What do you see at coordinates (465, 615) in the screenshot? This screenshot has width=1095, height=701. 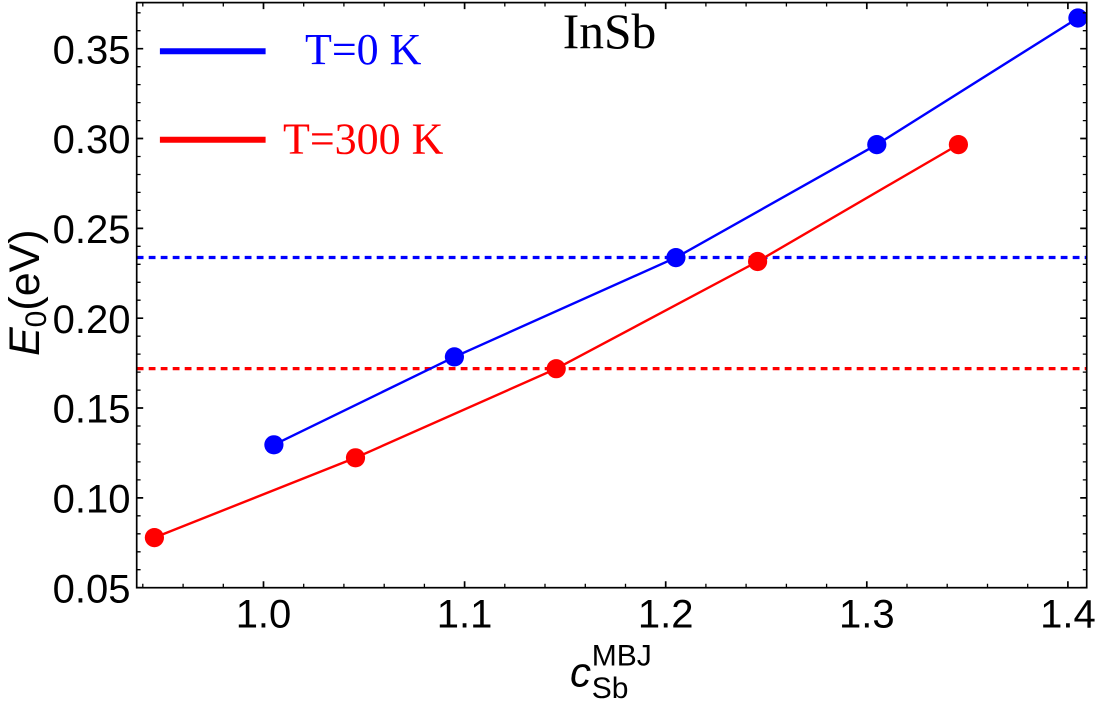 I see `svg-text: 1.1` at bounding box center [465, 615].